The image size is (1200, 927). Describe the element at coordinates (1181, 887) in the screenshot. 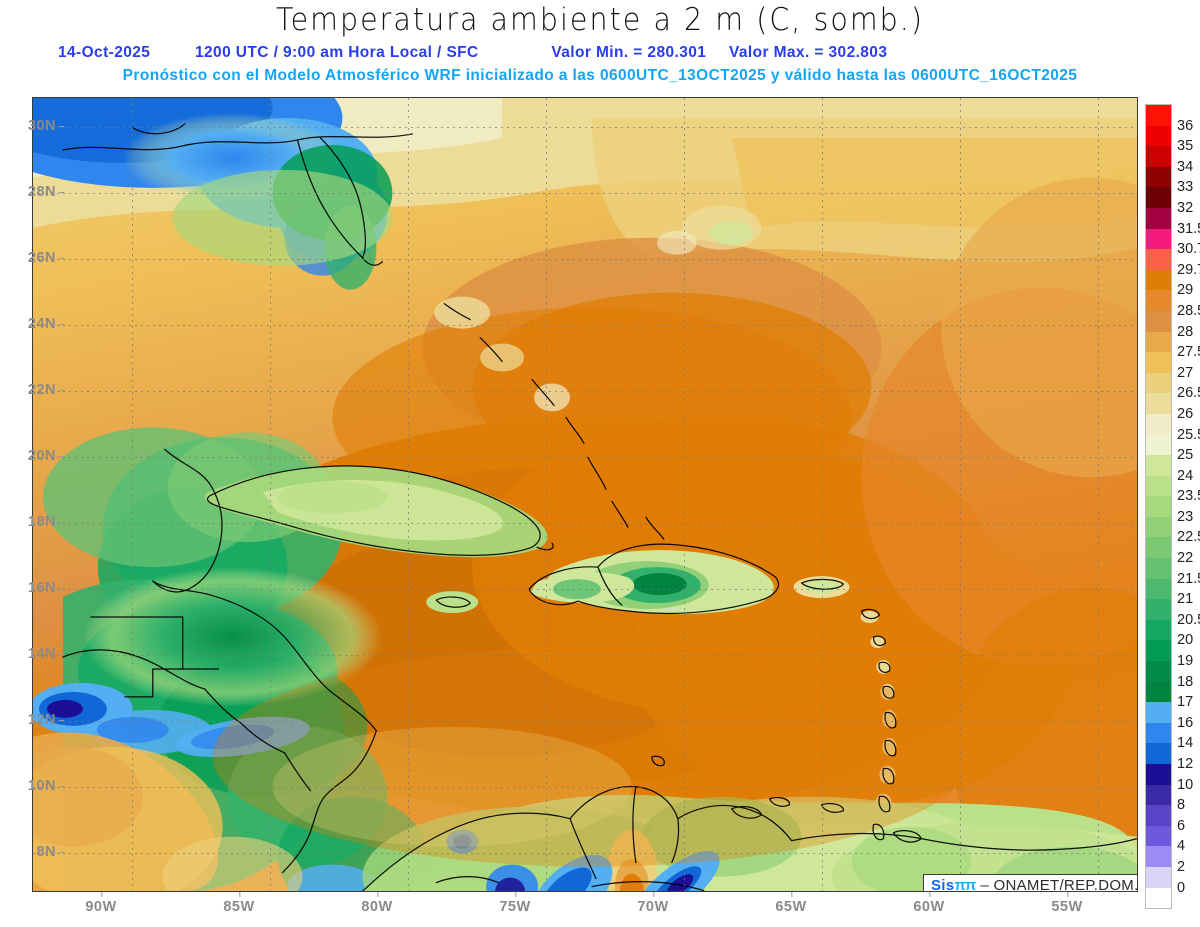

I see `colorbar-tick-label: 0` at that location.